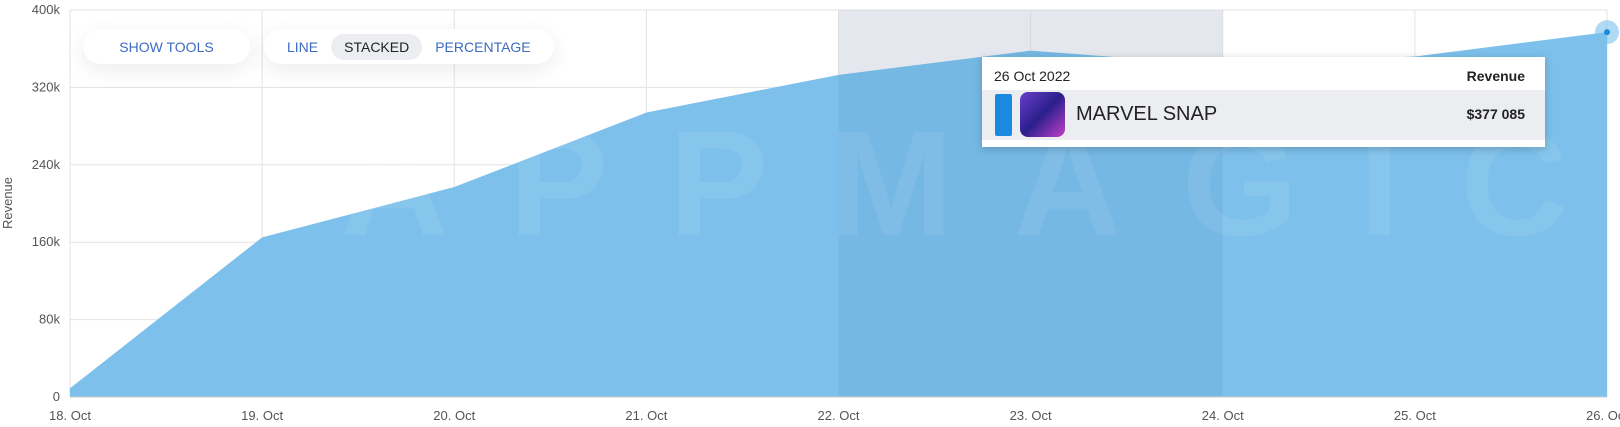  I want to click on y-tick-label: 80k, so click(49, 319).